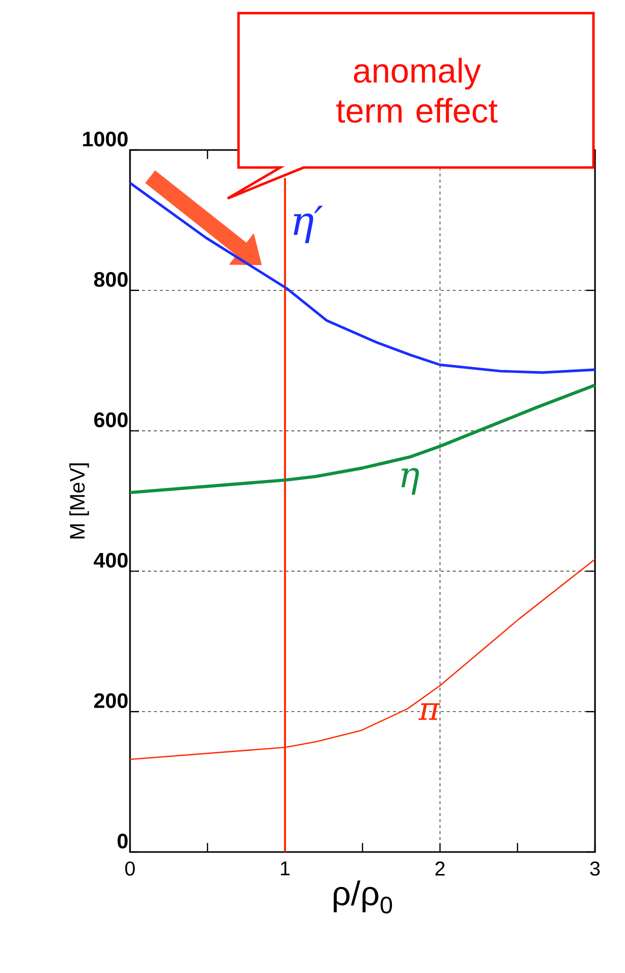 This screenshot has height=973, width=625. Describe the element at coordinates (105, 139) in the screenshot. I see `y-tick-label: 1000` at that location.